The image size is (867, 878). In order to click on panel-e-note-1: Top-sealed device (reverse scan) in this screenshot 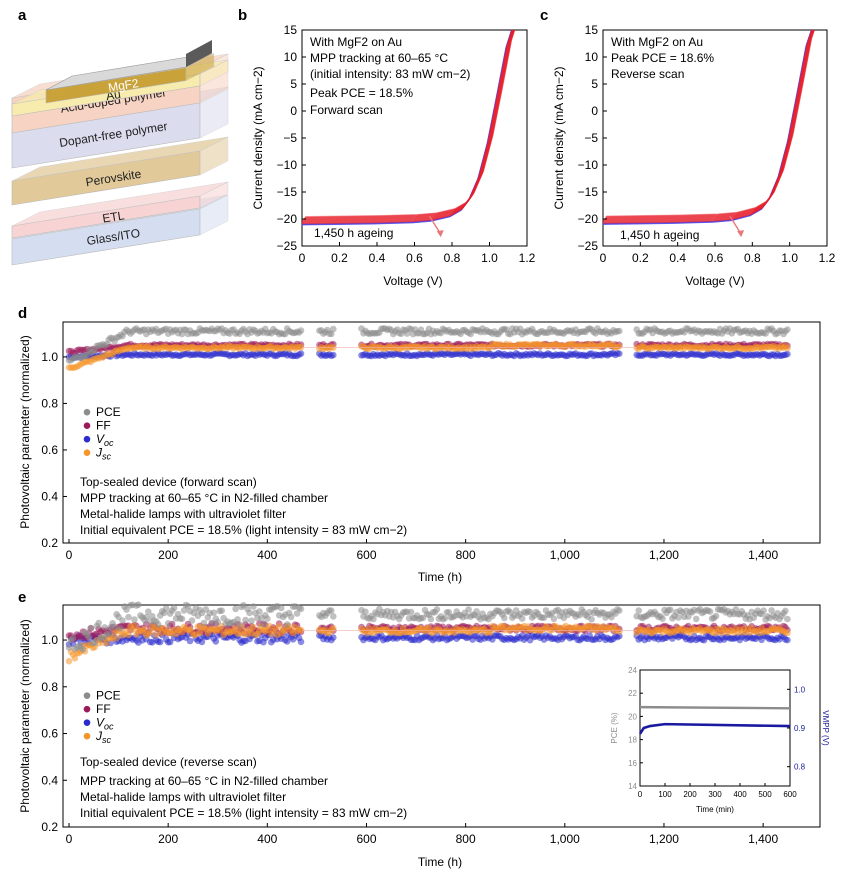, I will do `click(168, 762)`.